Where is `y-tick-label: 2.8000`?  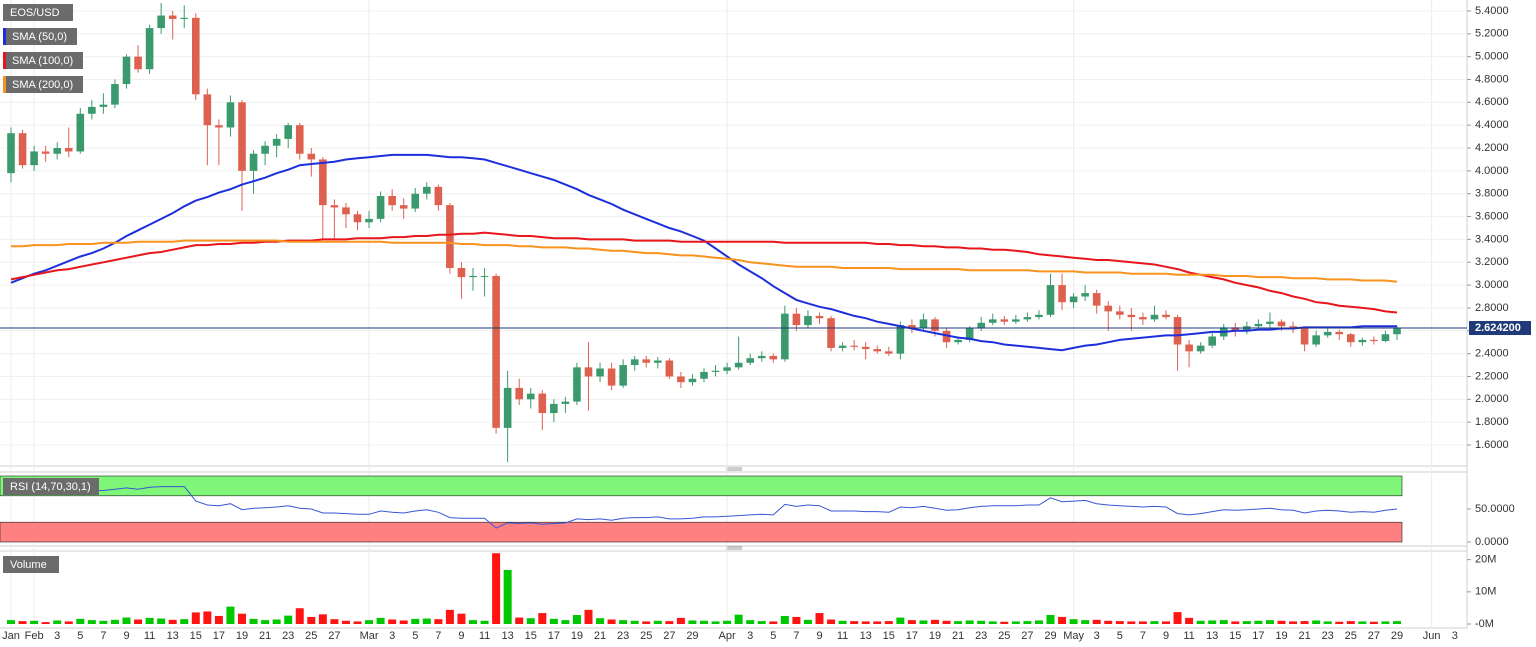
y-tick-label: 2.8000 is located at coordinates (1492, 308).